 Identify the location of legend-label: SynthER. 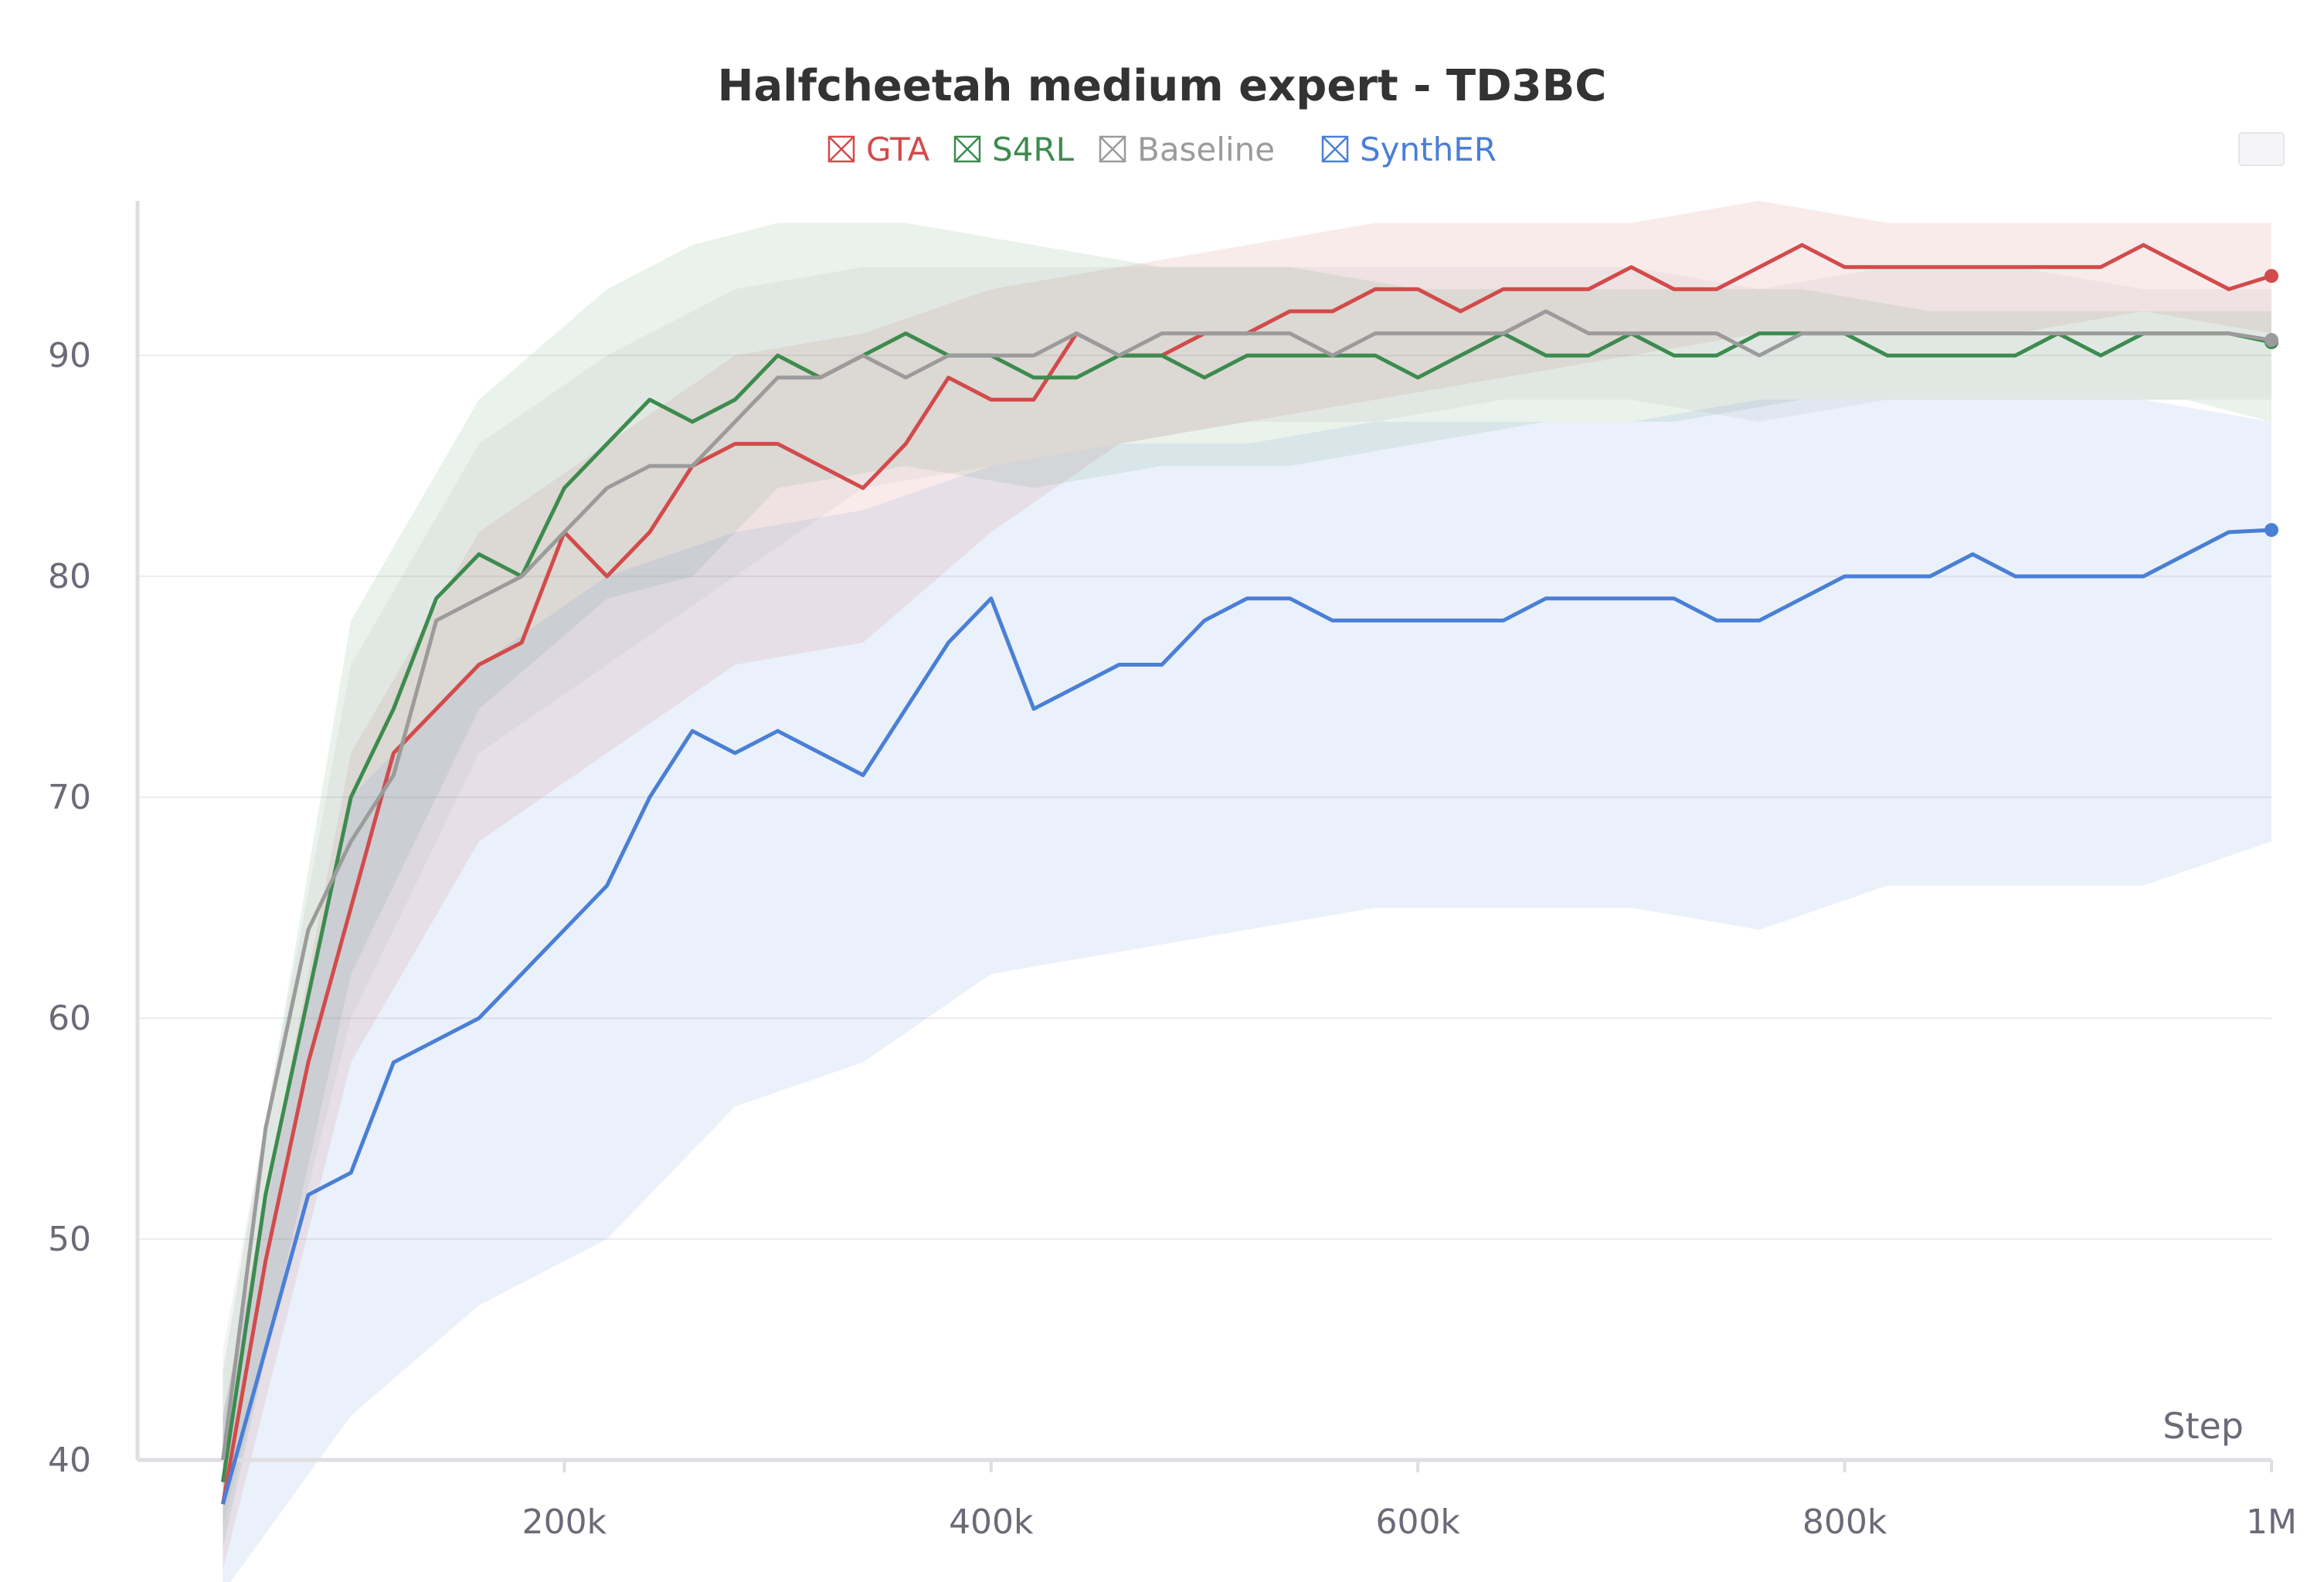
(1428, 150).